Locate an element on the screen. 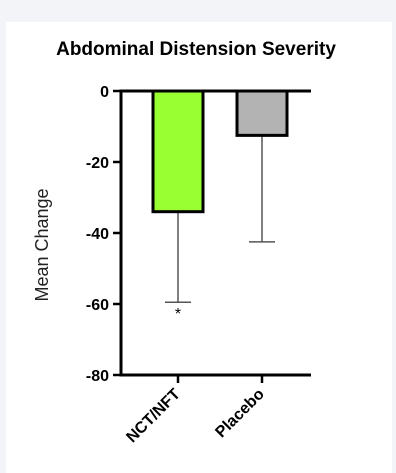 The image size is (396, 473). x-tick-label: Placebo is located at coordinates (240, 414).